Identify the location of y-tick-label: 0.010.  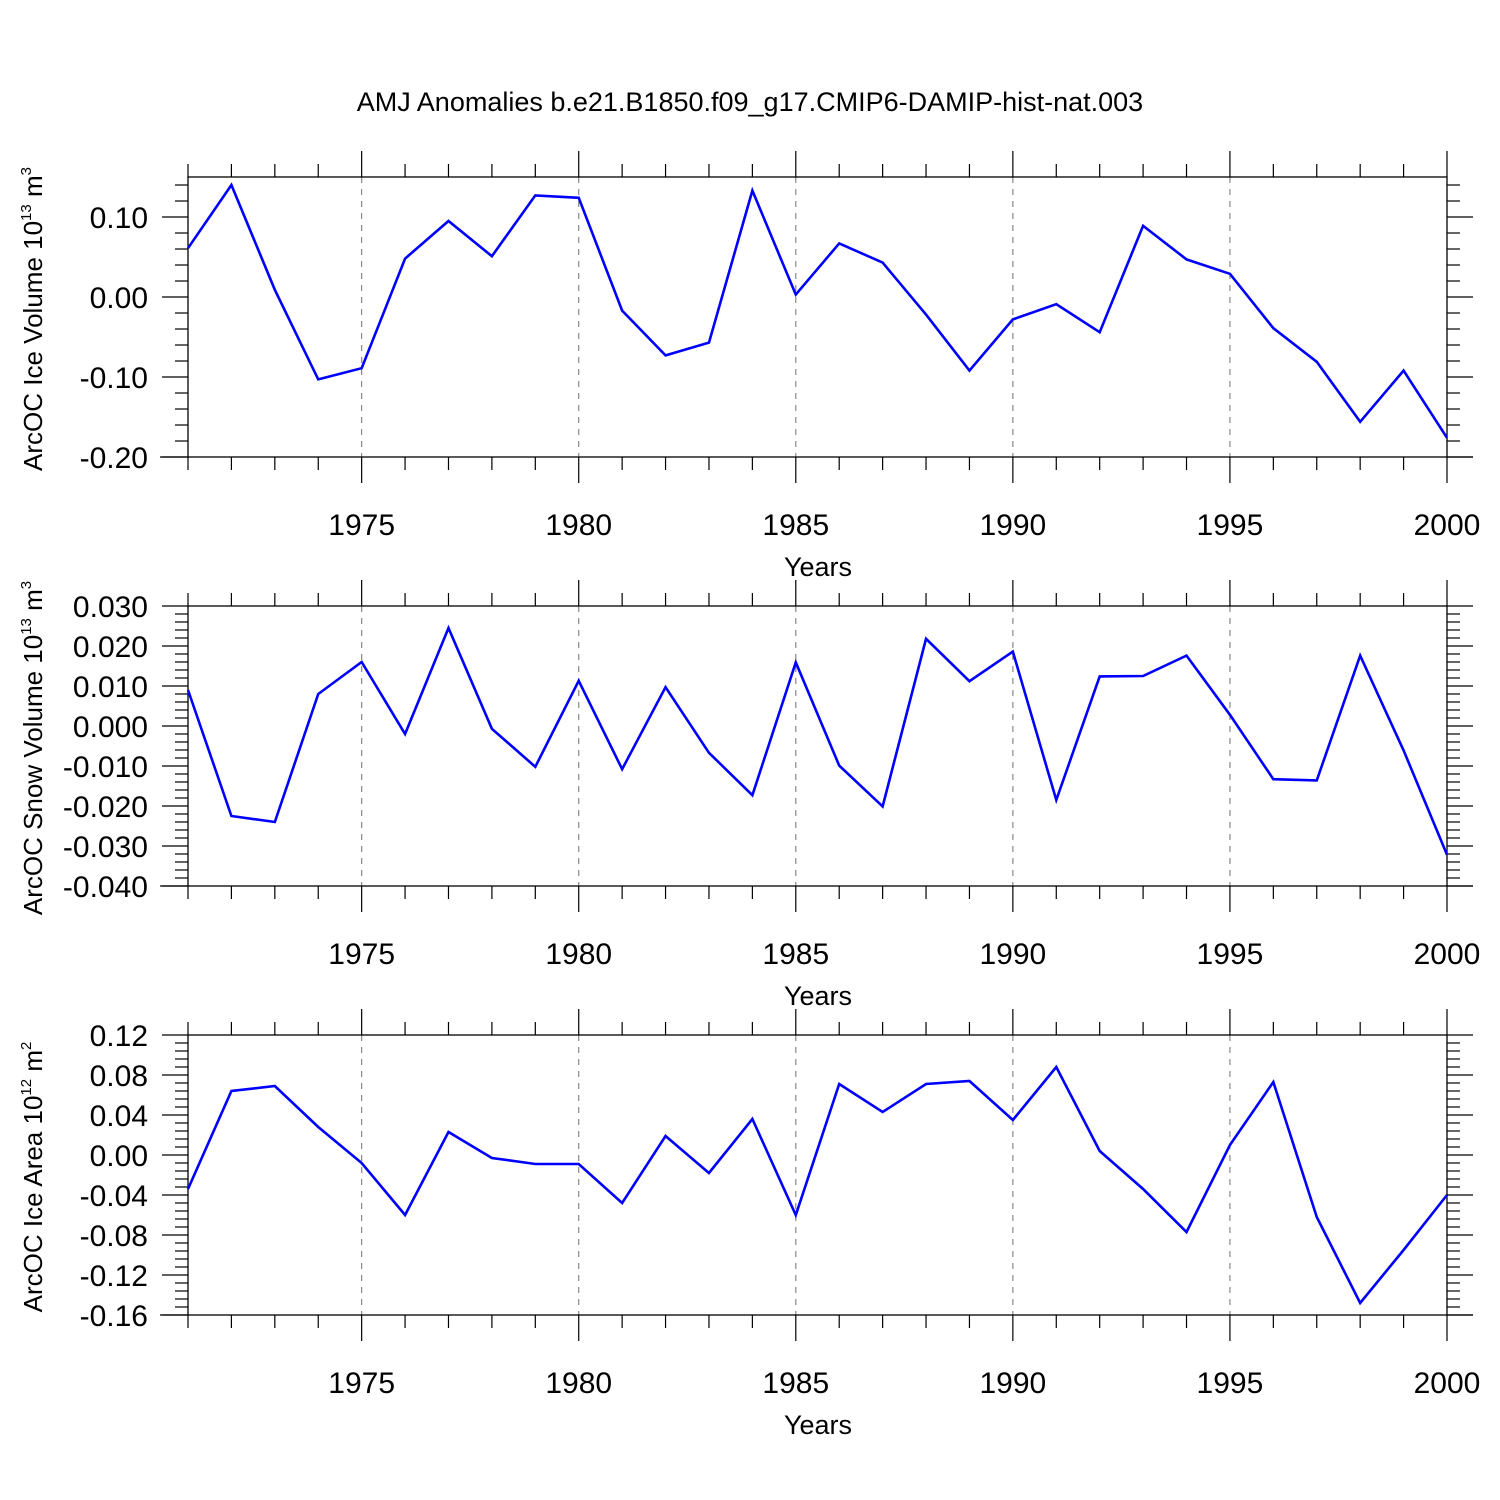
(110, 687).